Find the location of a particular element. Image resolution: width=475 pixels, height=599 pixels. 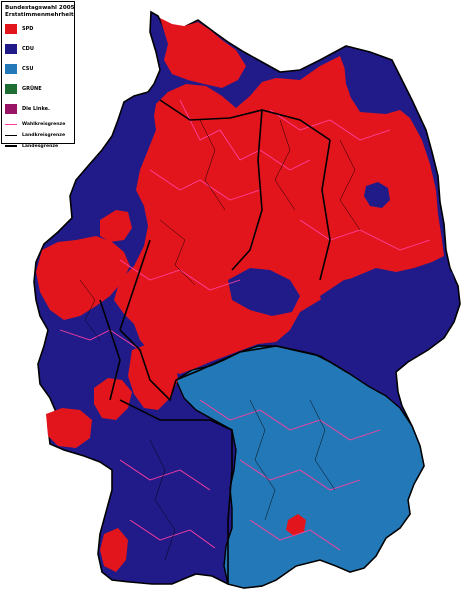

legend-label-landesgrenze: Landesgrenze is located at coordinates (40, 146).